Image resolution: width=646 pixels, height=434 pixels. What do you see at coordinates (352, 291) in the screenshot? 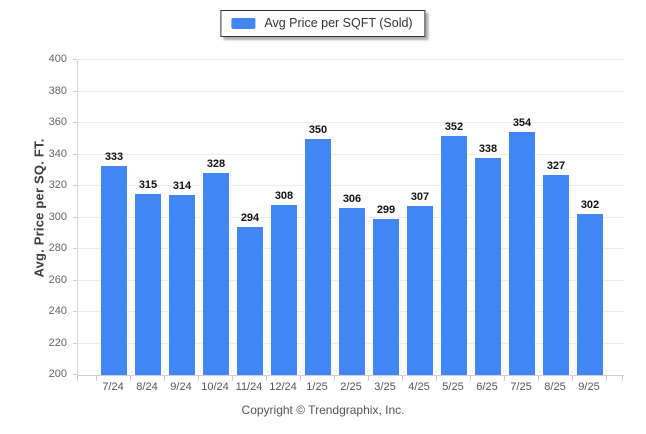
I see `bar-2/25` at bounding box center [352, 291].